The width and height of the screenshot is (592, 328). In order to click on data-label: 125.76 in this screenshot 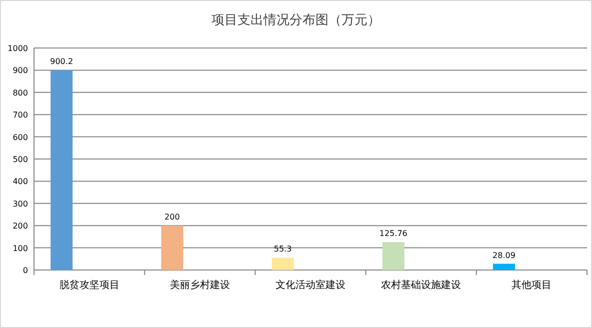, I will do `click(393, 233)`.